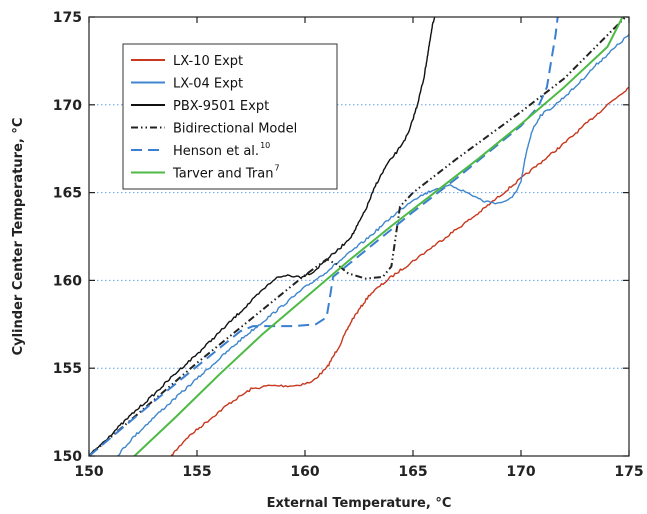 The height and width of the screenshot is (514, 647). What do you see at coordinates (276, 168) in the screenshot?
I see `legend-sup-5: 7` at bounding box center [276, 168].